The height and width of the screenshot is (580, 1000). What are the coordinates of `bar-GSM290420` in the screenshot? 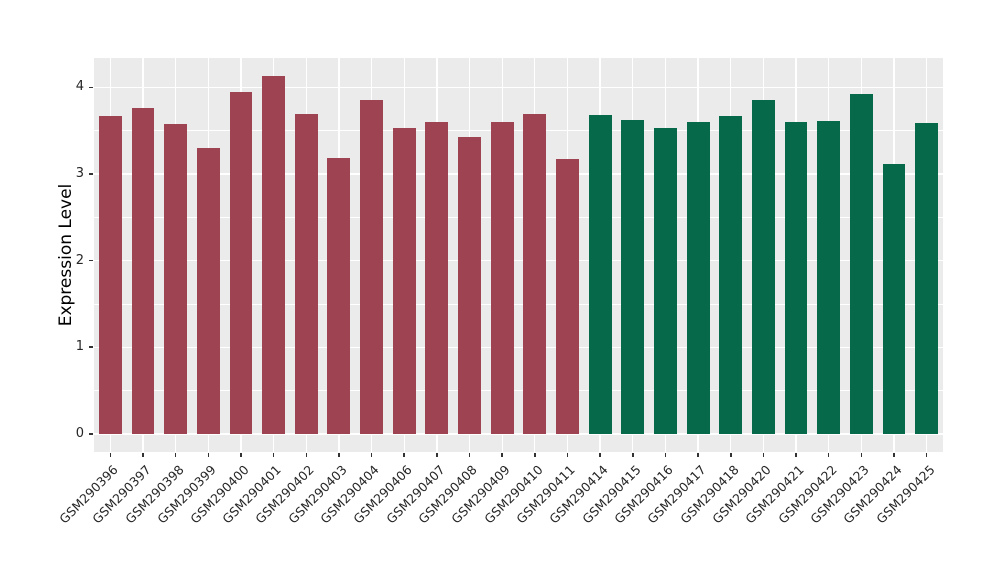 It's located at (763, 266).